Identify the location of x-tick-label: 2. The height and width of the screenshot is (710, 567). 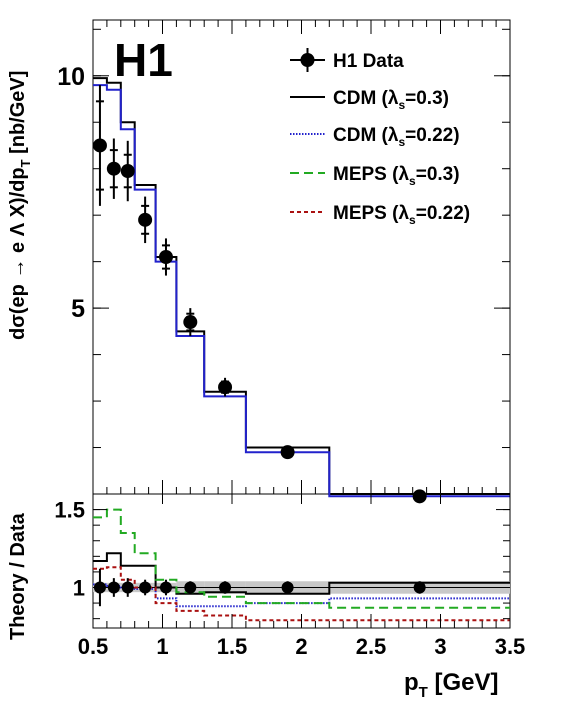
(301, 646).